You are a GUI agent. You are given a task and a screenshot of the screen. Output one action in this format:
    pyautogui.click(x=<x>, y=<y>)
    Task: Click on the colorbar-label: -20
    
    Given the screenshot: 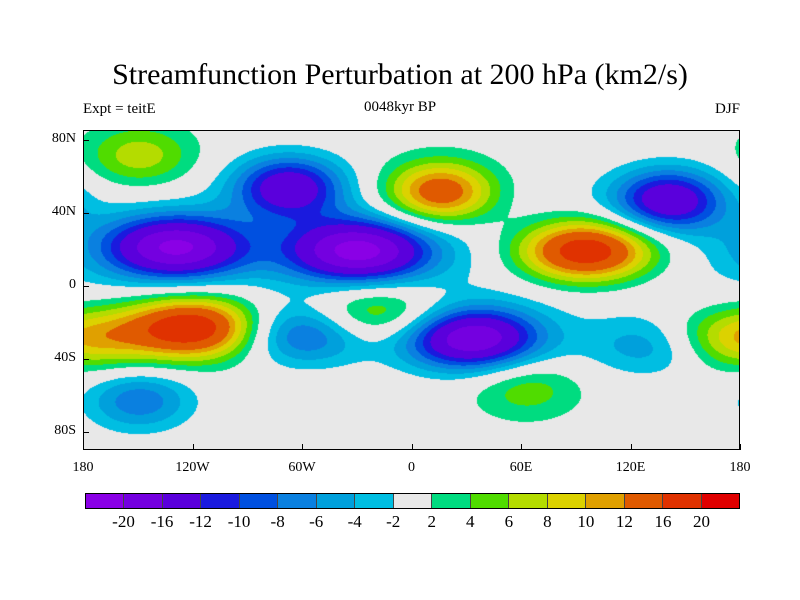 What is the action you would take?
    pyautogui.click(x=123, y=521)
    